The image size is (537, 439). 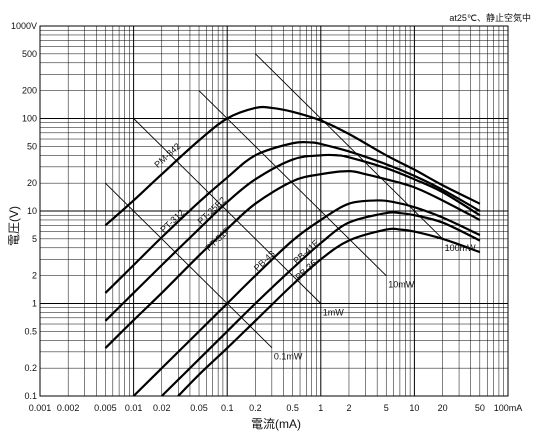 I want to click on y-tick-label: 0.2, so click(x=30, y=368).